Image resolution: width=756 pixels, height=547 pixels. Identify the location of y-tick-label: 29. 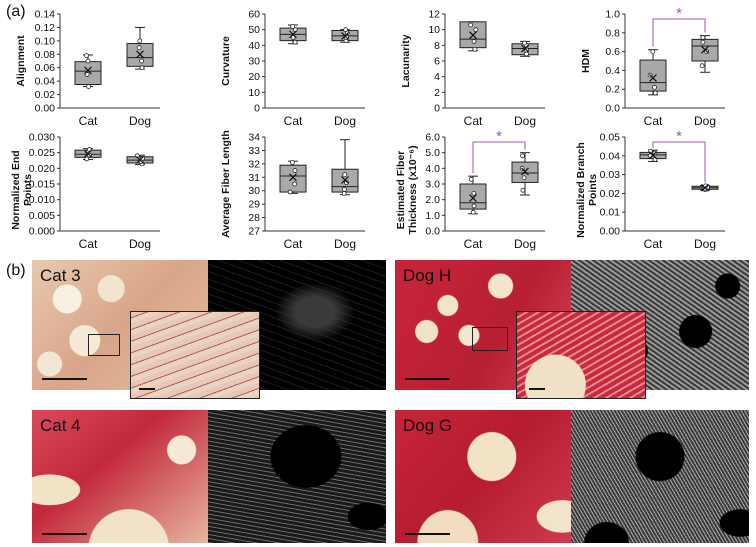
(254, 205).